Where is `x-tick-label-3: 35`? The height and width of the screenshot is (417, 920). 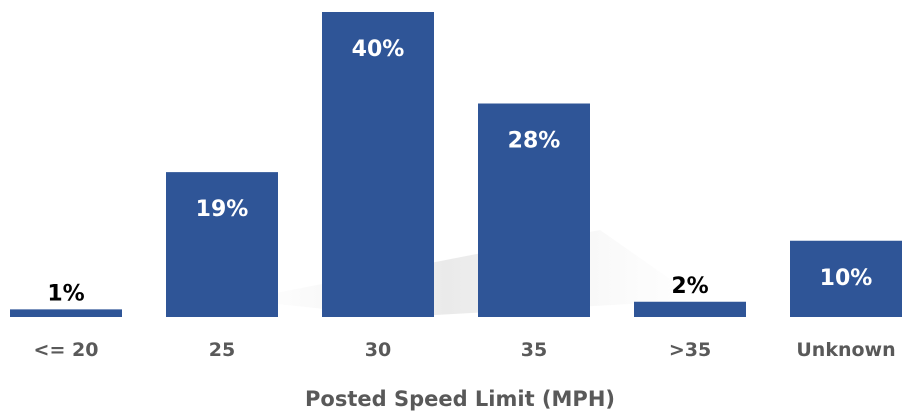 x-tick-label-3: 35 is located at coordinates (534, 350).